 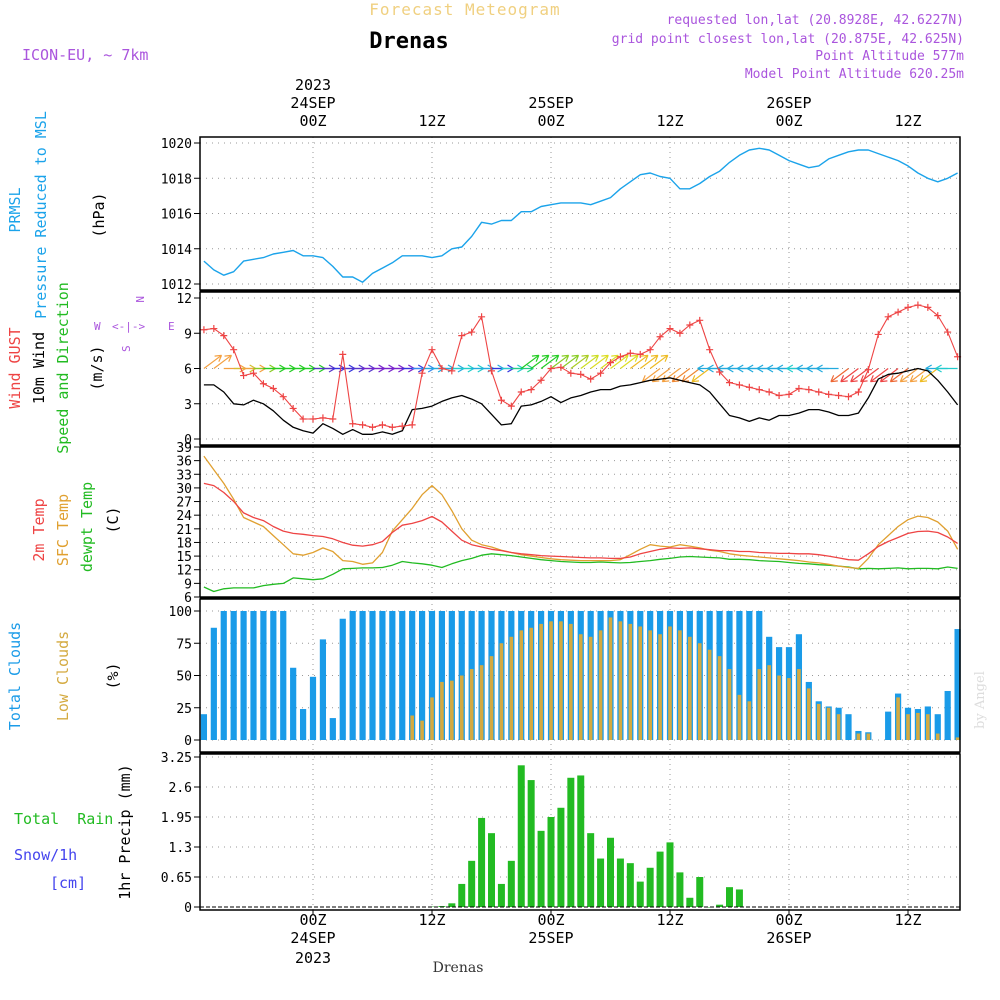 I want to click on xtick-date: 24SEP, so click(x=312, y=938).